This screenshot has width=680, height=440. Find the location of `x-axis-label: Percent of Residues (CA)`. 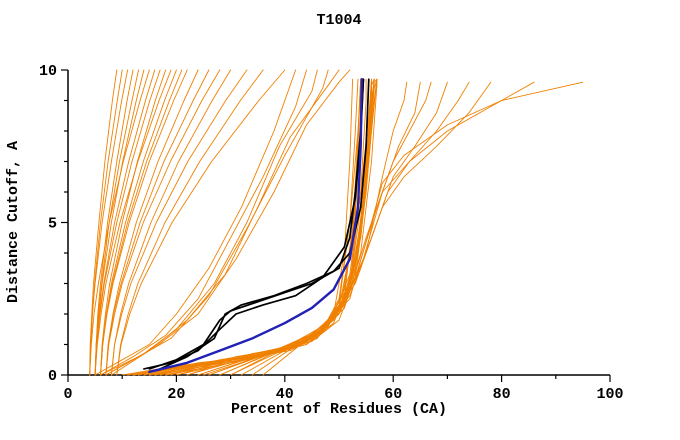

x-axis-label: Percent of Residues (CA) is located at coordinates (339, 409).